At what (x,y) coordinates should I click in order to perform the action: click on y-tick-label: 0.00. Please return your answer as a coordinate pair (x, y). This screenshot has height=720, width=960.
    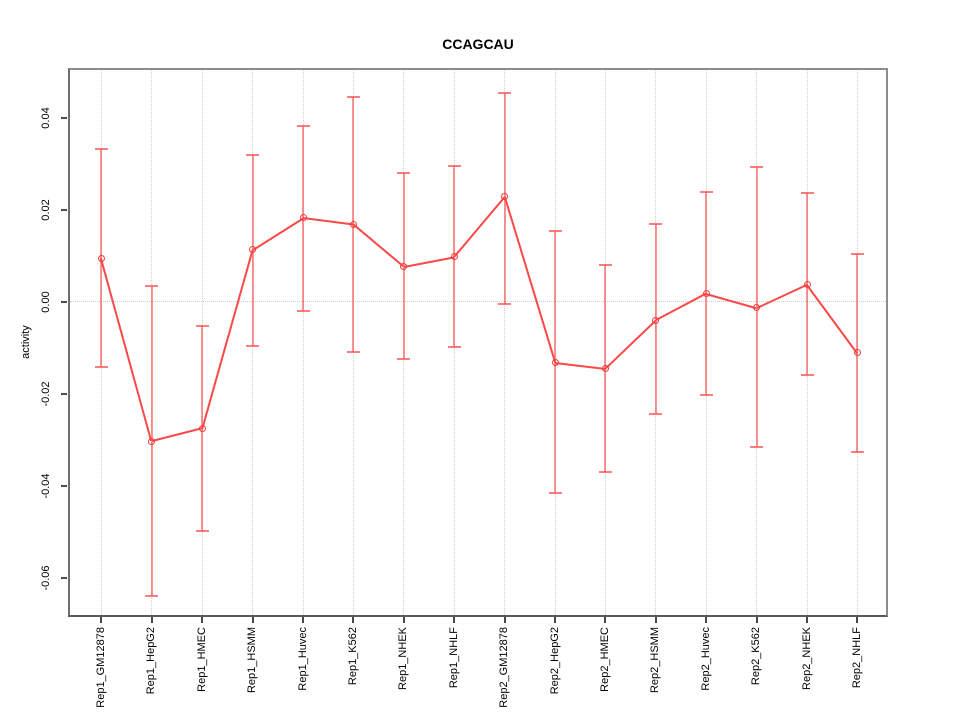
    Looking at the image, I should click on (46, 302).